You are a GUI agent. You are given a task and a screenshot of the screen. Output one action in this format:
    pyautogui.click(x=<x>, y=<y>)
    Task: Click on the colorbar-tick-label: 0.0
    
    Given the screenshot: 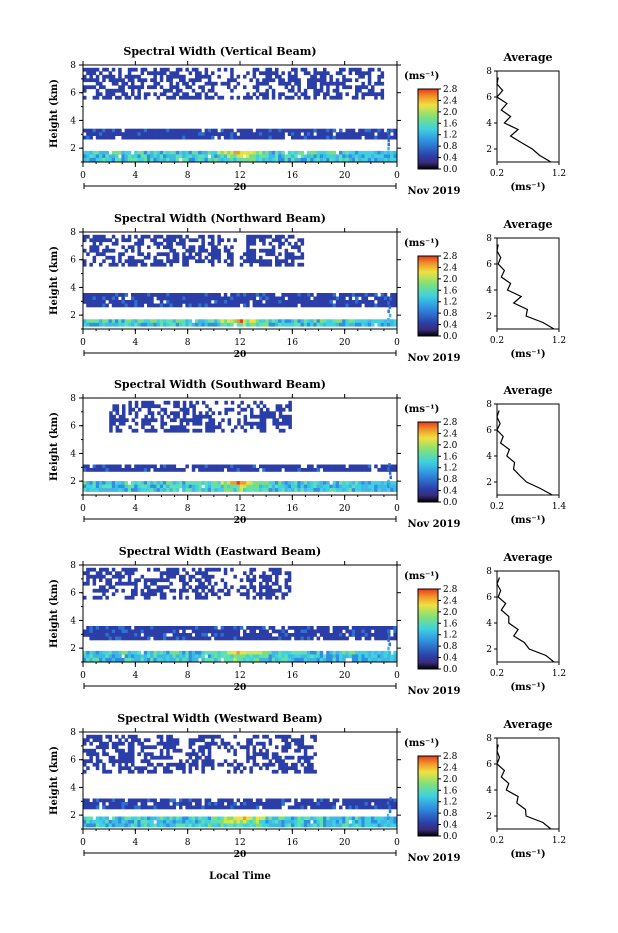 What is the action you would take?
    pyautogui.click(x=450, y=670)
    